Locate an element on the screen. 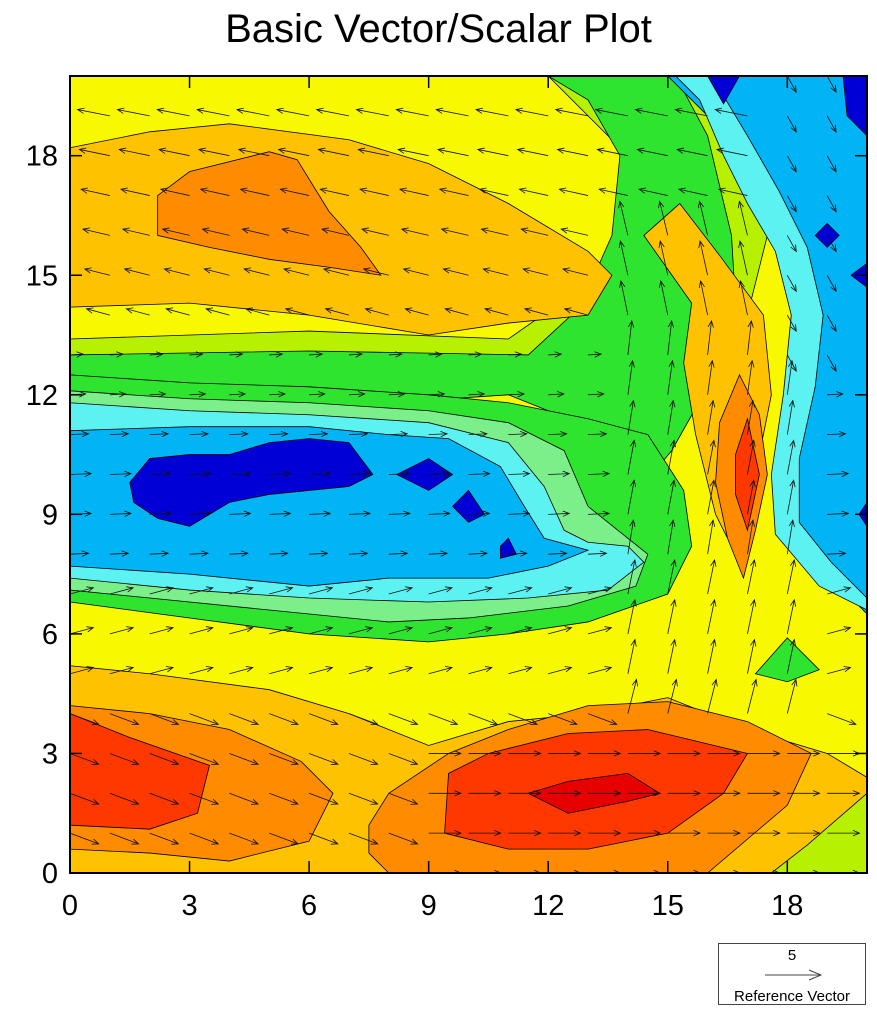 The image size is (877, 1016). y-tick-label: 3 is located at coordinates (50, 754).